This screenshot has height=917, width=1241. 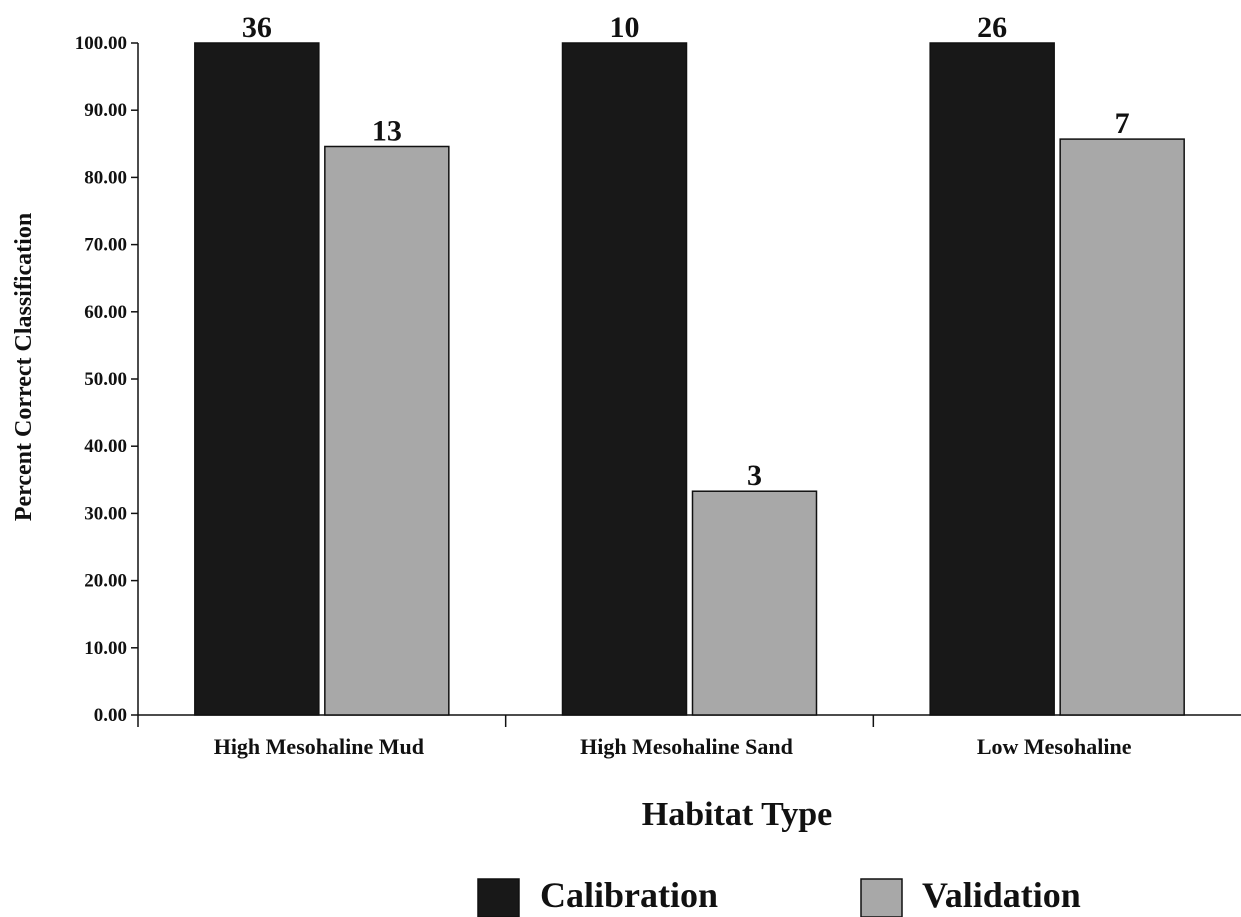 I want to click on x-axis-title: Habitat Type, so click(x=737, y=814).